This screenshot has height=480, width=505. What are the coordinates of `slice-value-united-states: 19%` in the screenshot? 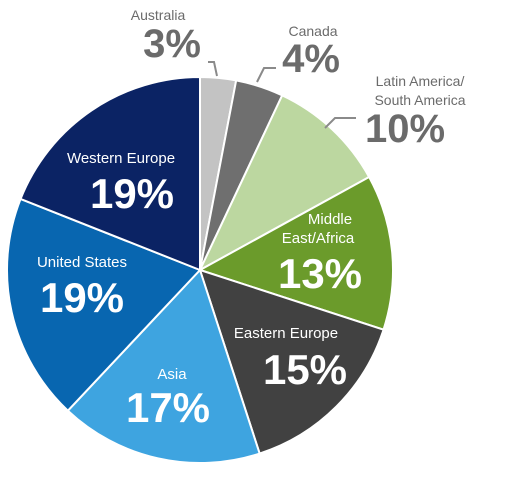 It's located at (82, 297).